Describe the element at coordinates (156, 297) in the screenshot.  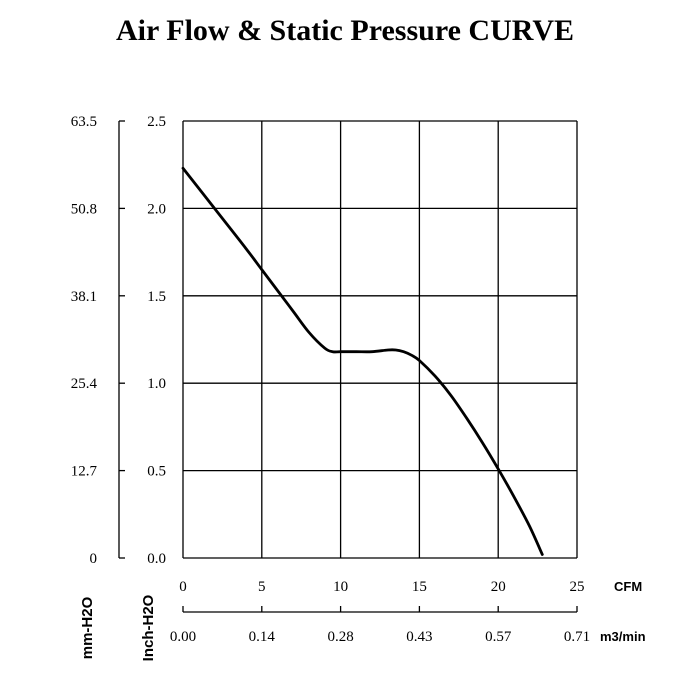
I see `y-inch-tick-label: 1.5` at that location.